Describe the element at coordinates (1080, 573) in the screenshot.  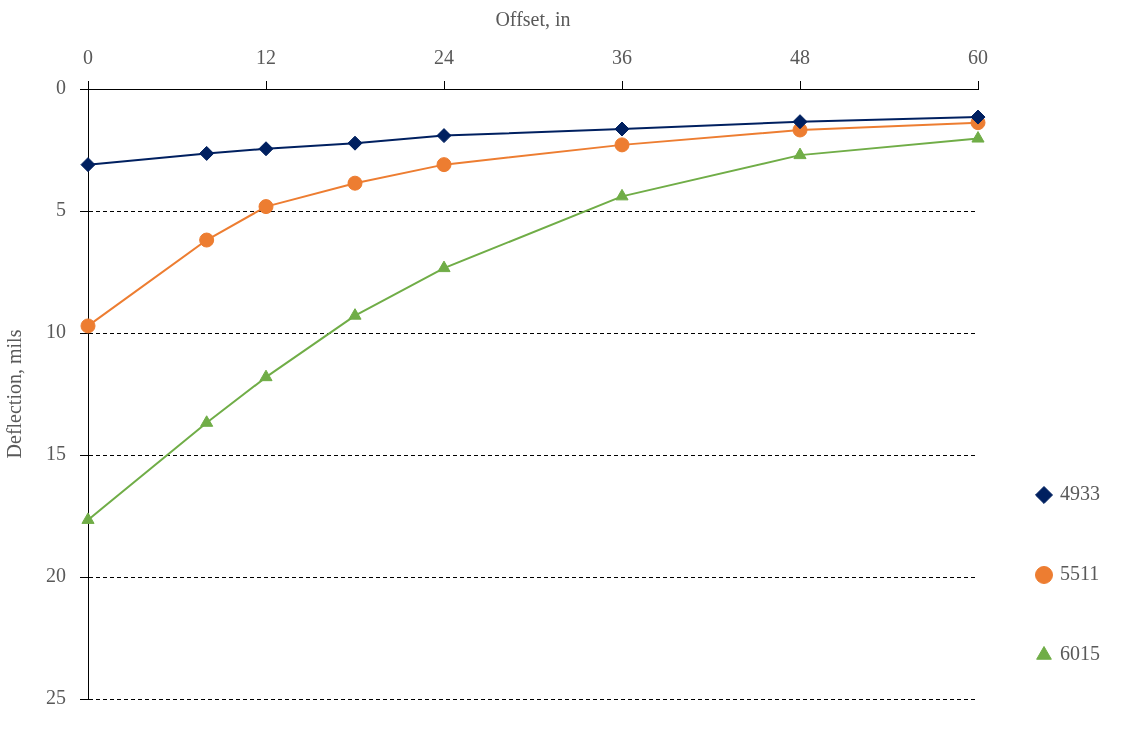
I see `legend-label: 5511` at that location.